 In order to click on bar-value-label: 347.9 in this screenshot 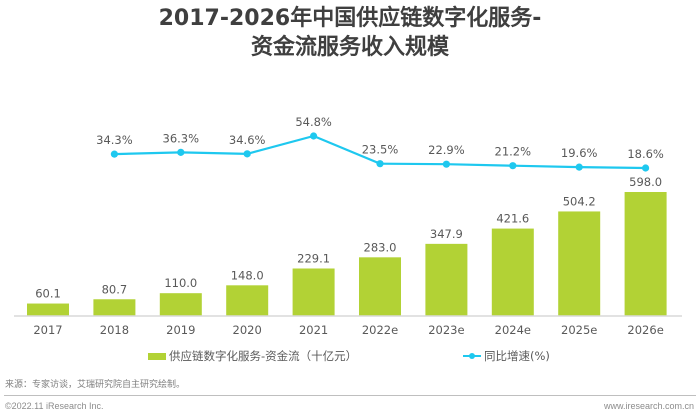, I will do `click(446, 234)`.